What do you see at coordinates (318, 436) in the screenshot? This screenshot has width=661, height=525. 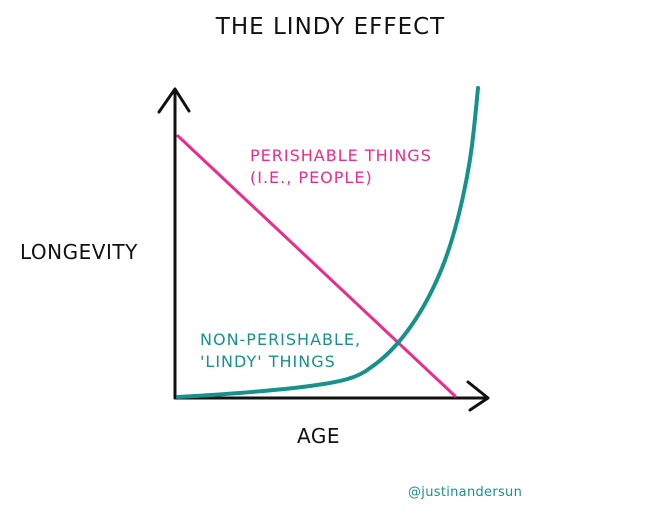 I see `x-axis-label: AGE` at bounding box center [318, 436].